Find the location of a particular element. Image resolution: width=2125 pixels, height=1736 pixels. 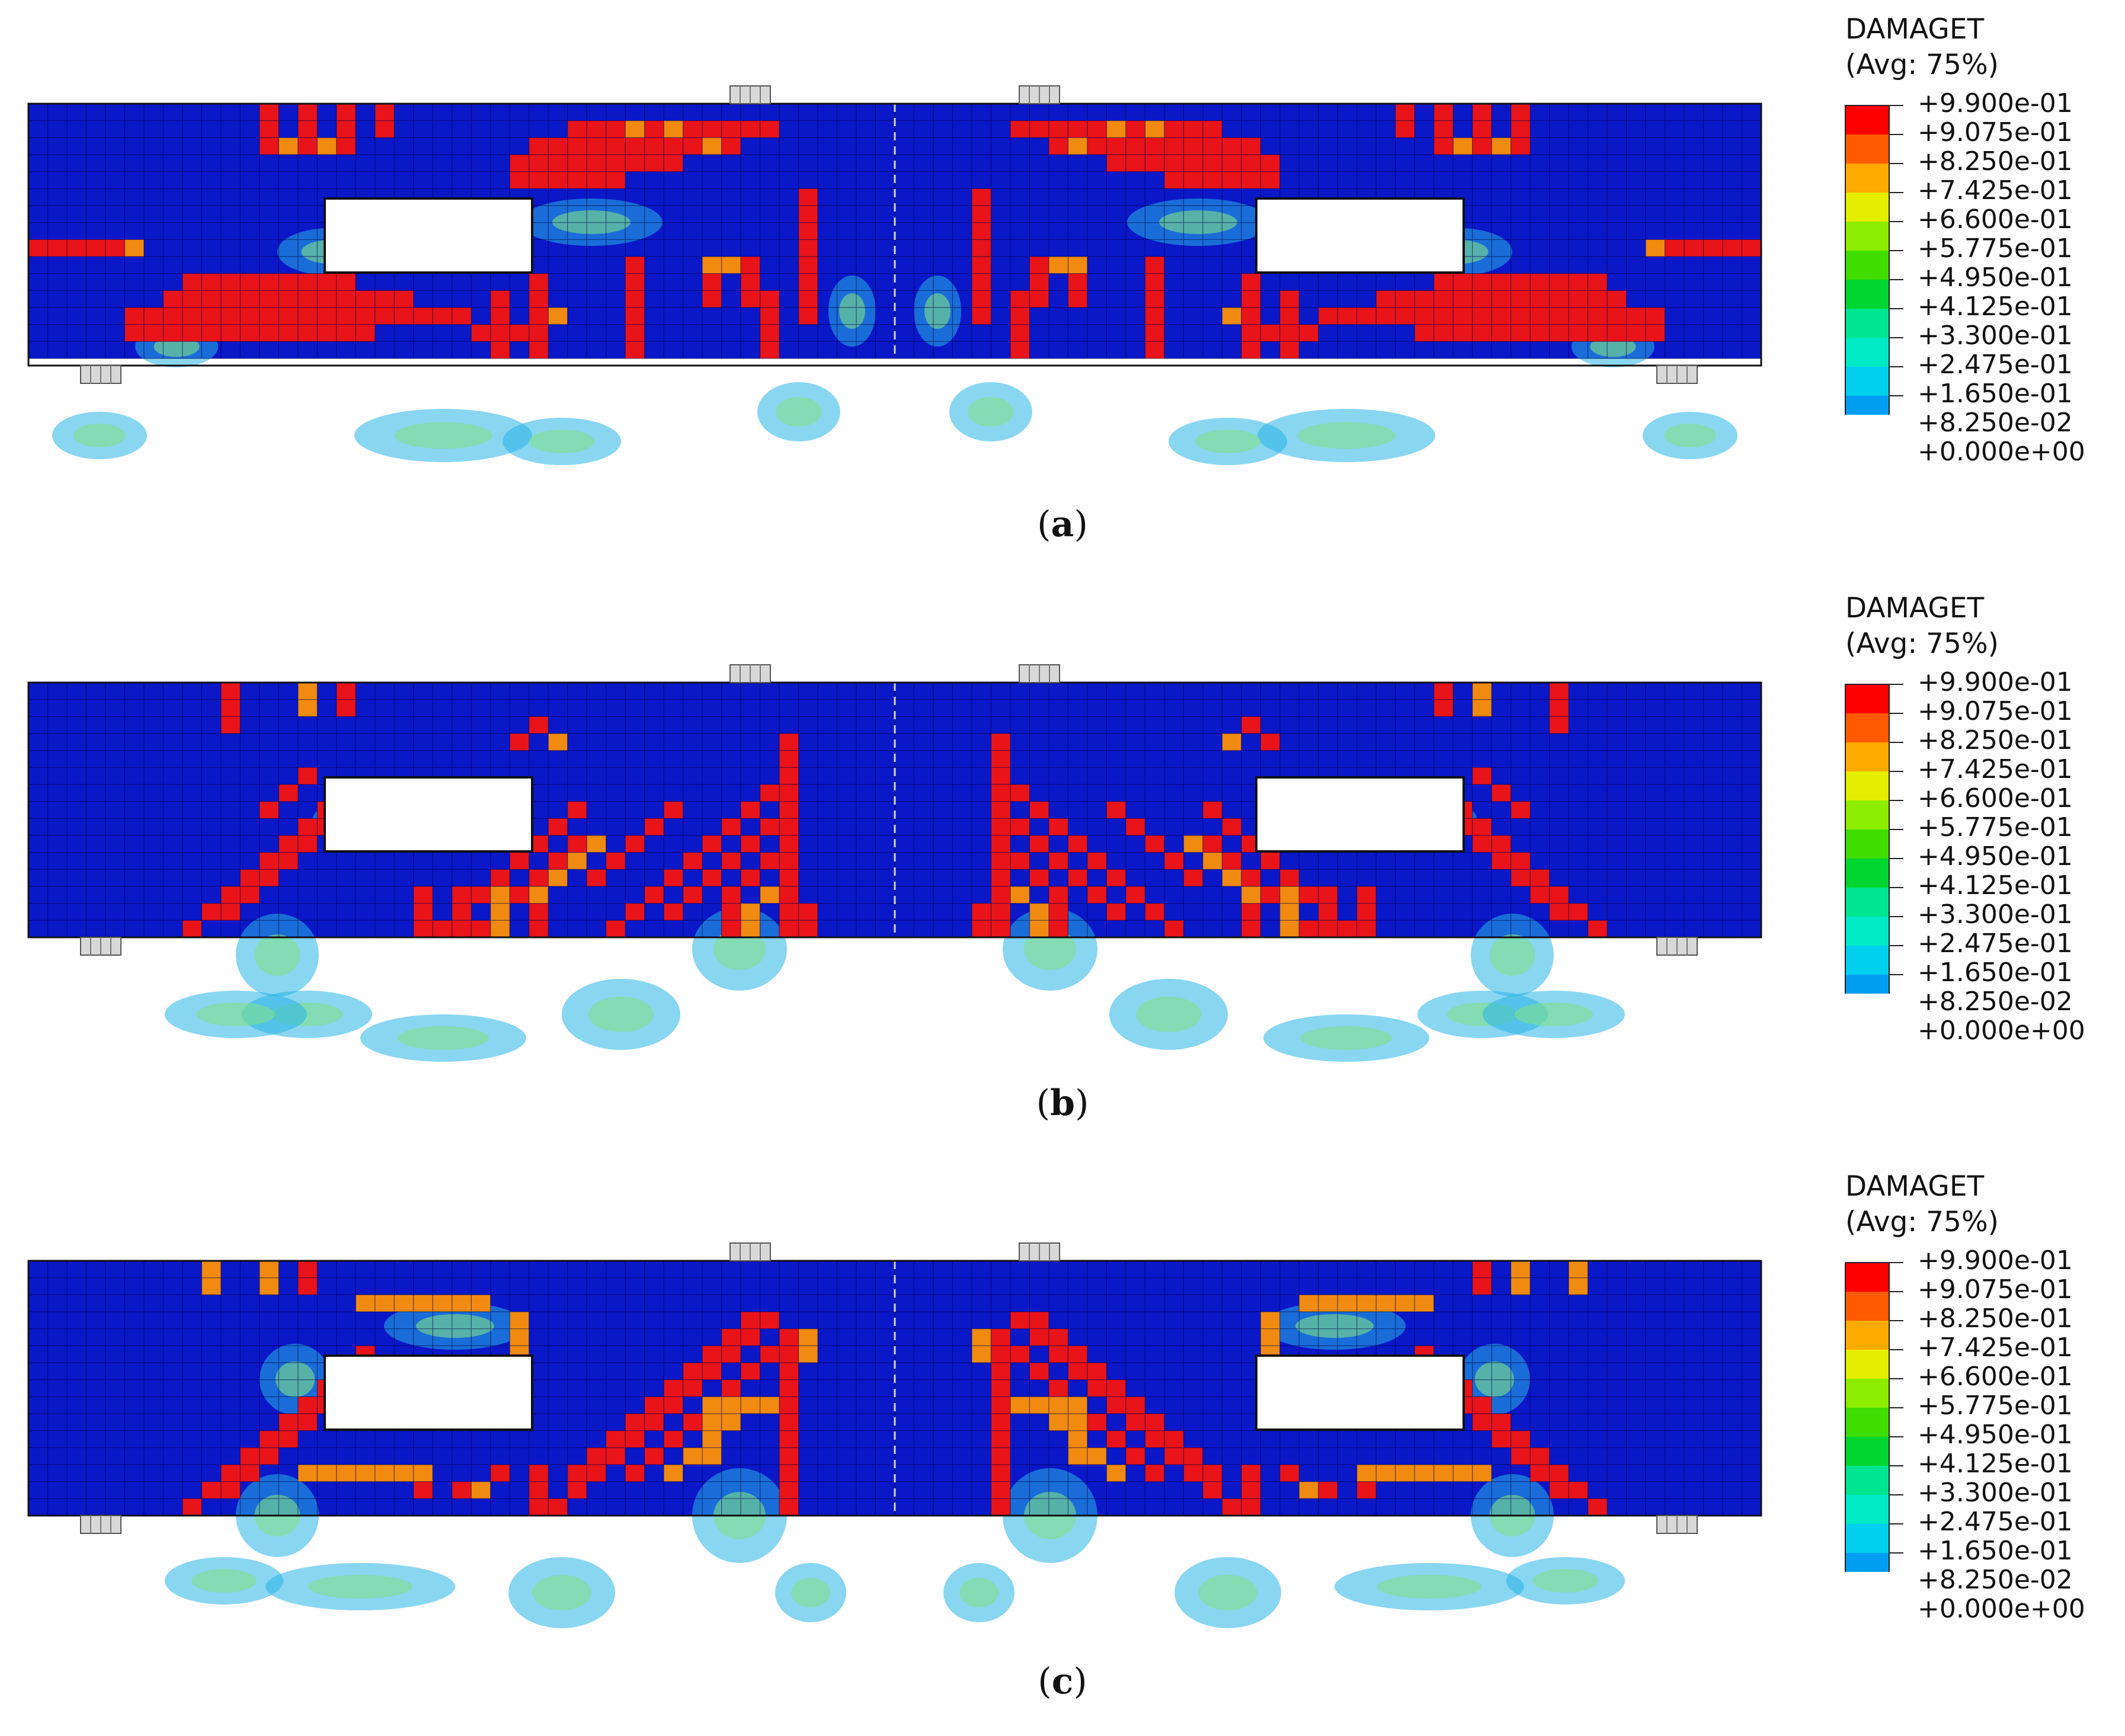

legend-label: +5.775e-01 is located at coordinates (1996, 827).